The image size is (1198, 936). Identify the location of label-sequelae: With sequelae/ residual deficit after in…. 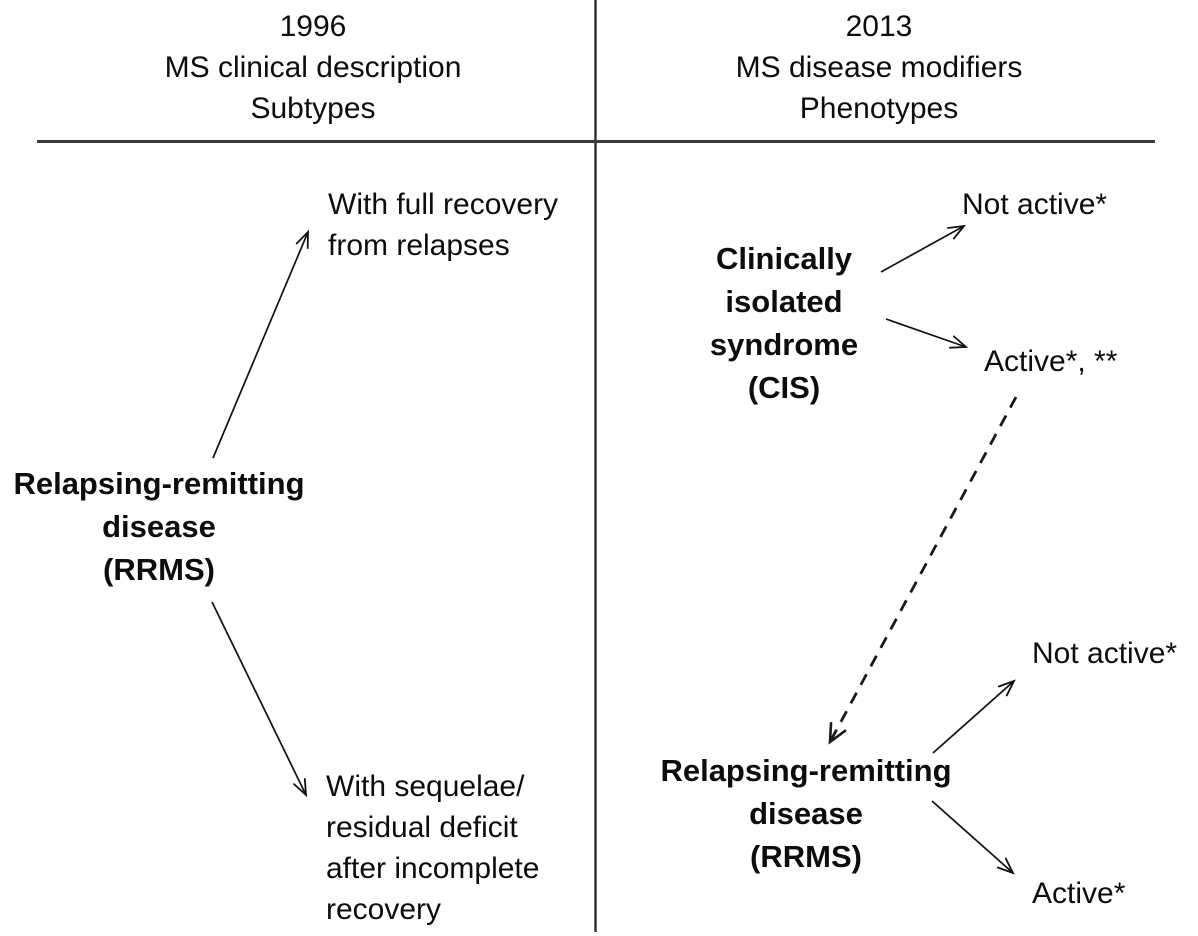
(433, 848).